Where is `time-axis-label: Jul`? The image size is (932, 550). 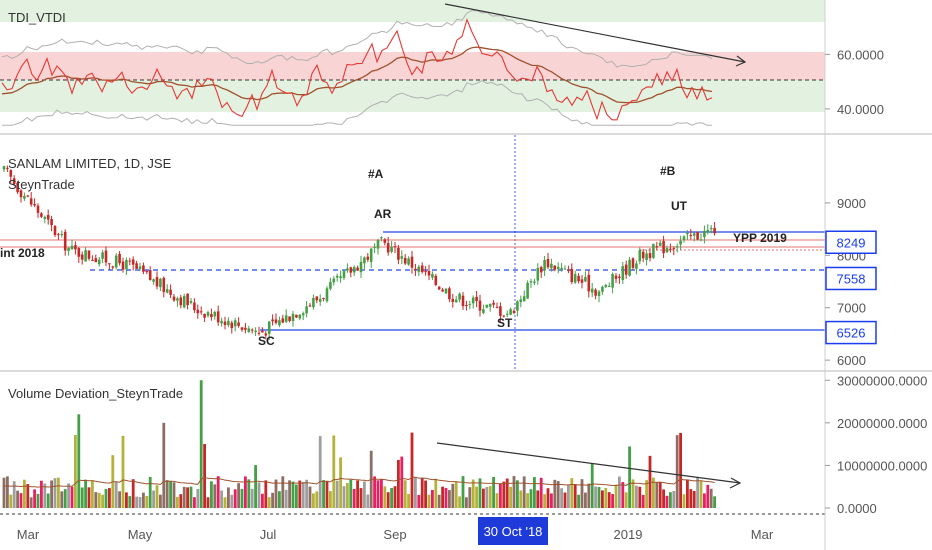
time-axis-label: Jul is located at coordinates (268, 534).